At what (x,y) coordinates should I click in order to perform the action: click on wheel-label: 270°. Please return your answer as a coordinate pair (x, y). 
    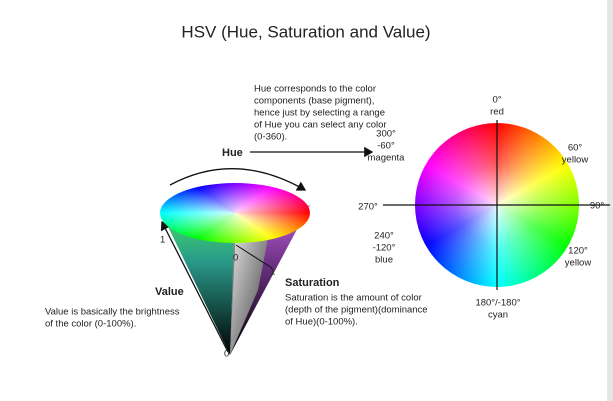
    Looking at the image, I should click on (368, 207).